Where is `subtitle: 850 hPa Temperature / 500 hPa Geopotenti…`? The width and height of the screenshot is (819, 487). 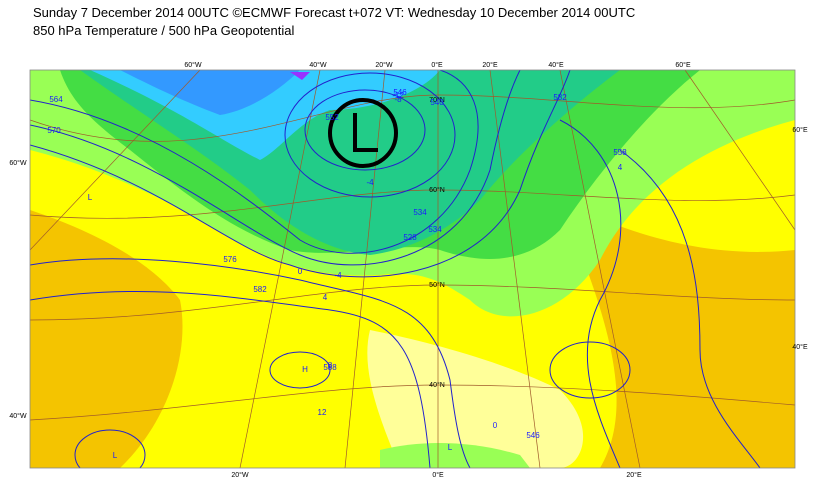 subtitle: 850 hPa Temperature / 500 hPa Geopotenti… is located at coordinates (164, 30).